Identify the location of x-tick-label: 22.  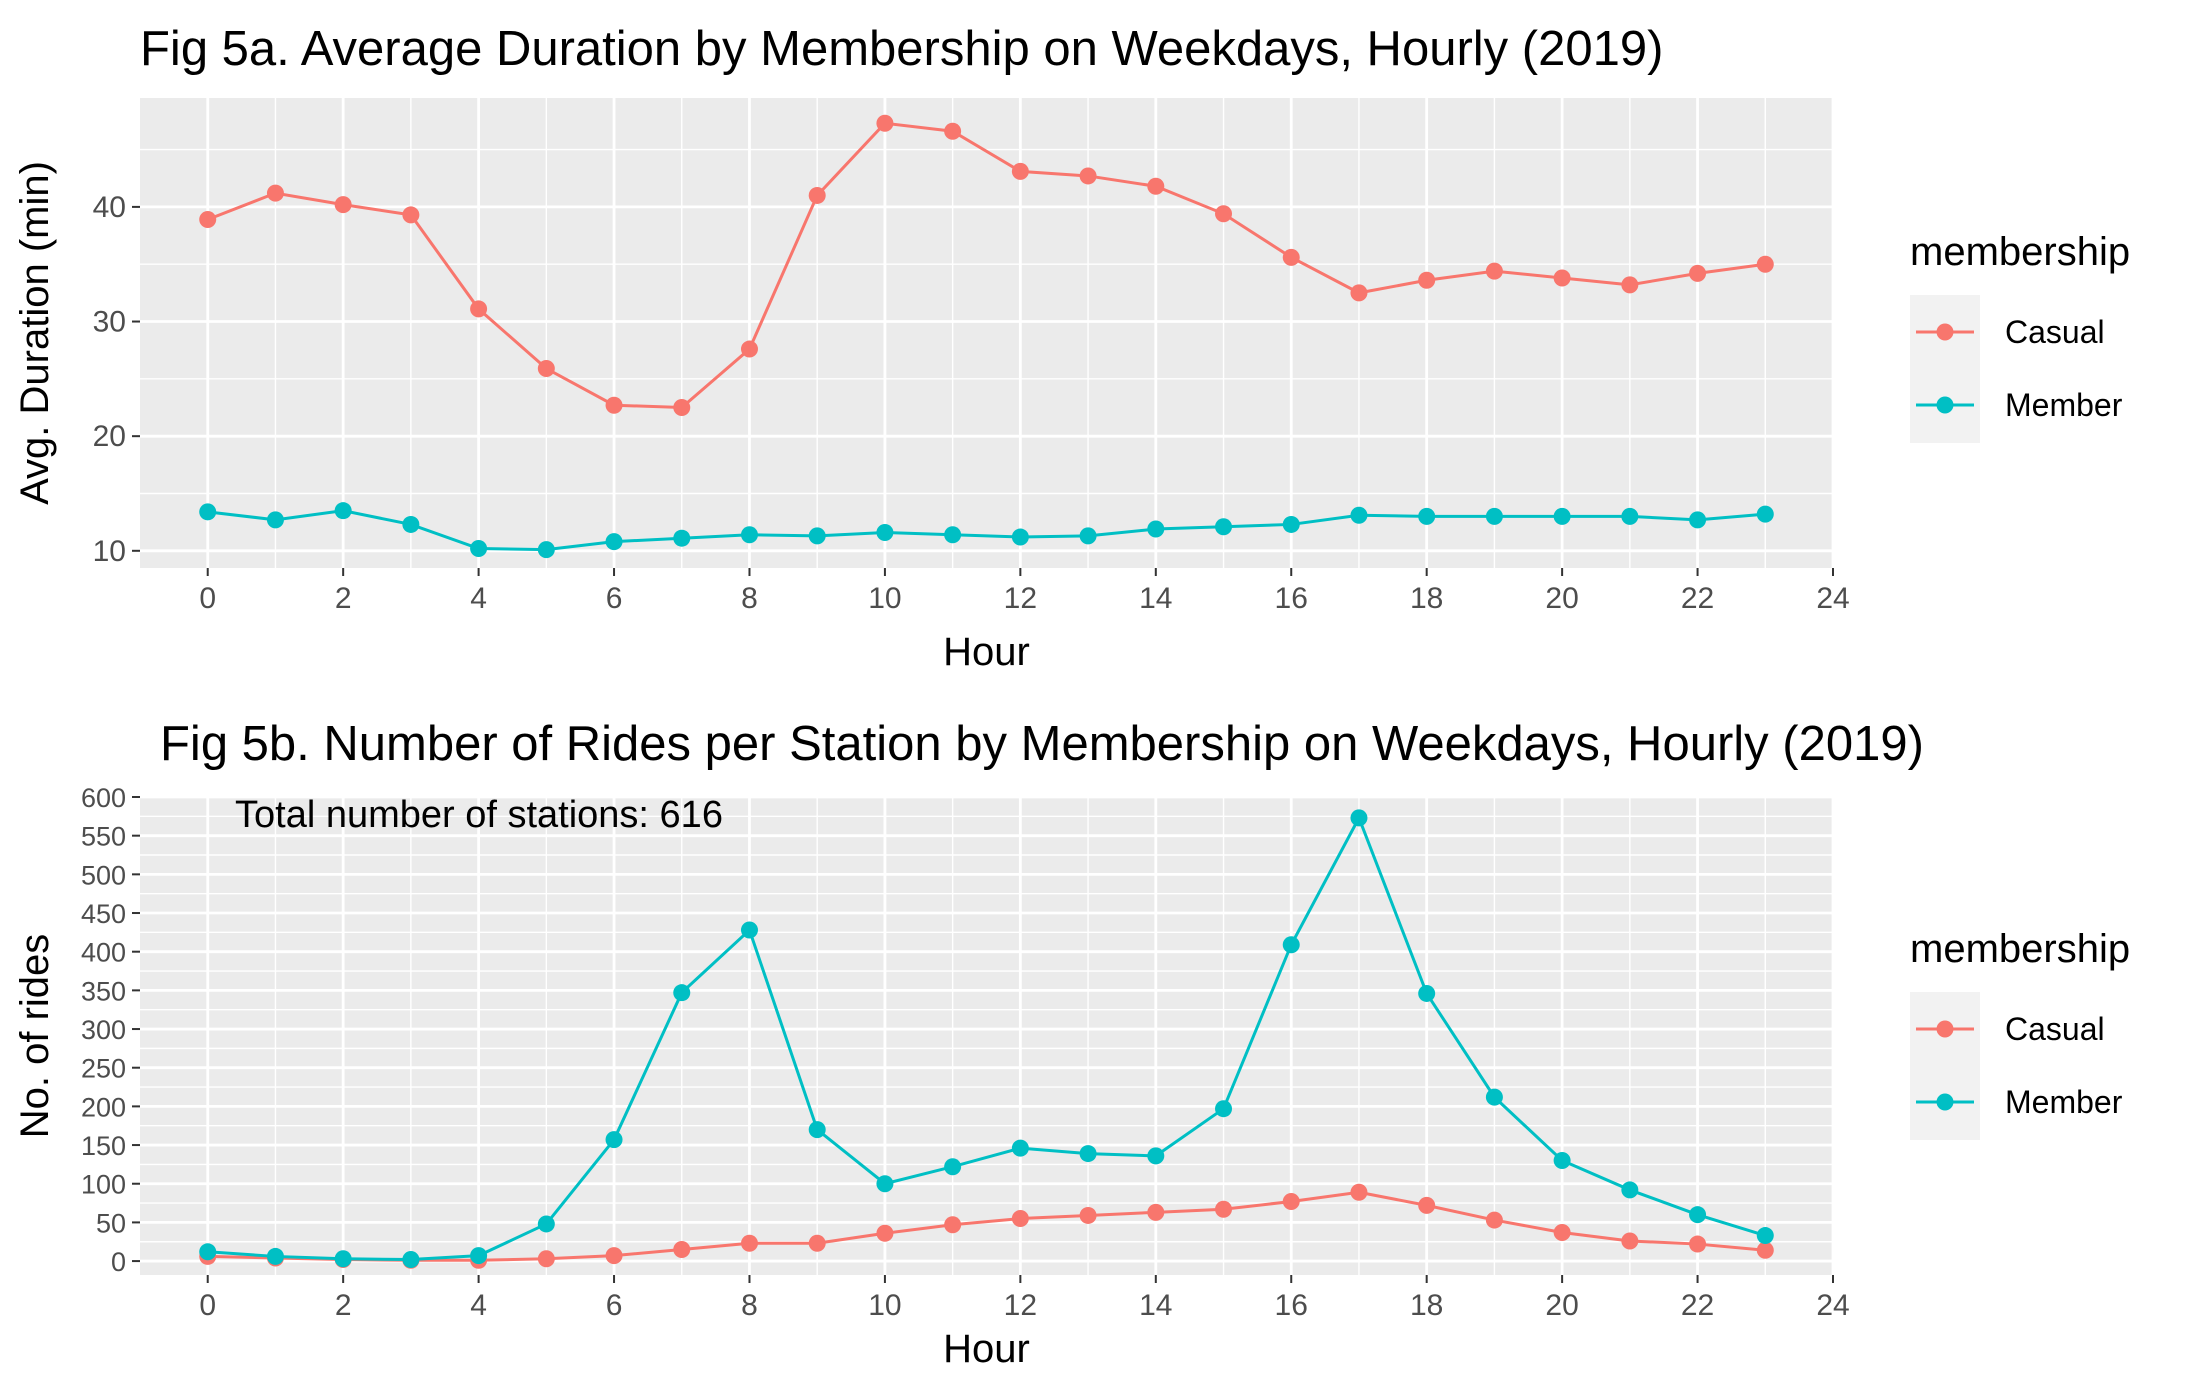
(1697, 598).